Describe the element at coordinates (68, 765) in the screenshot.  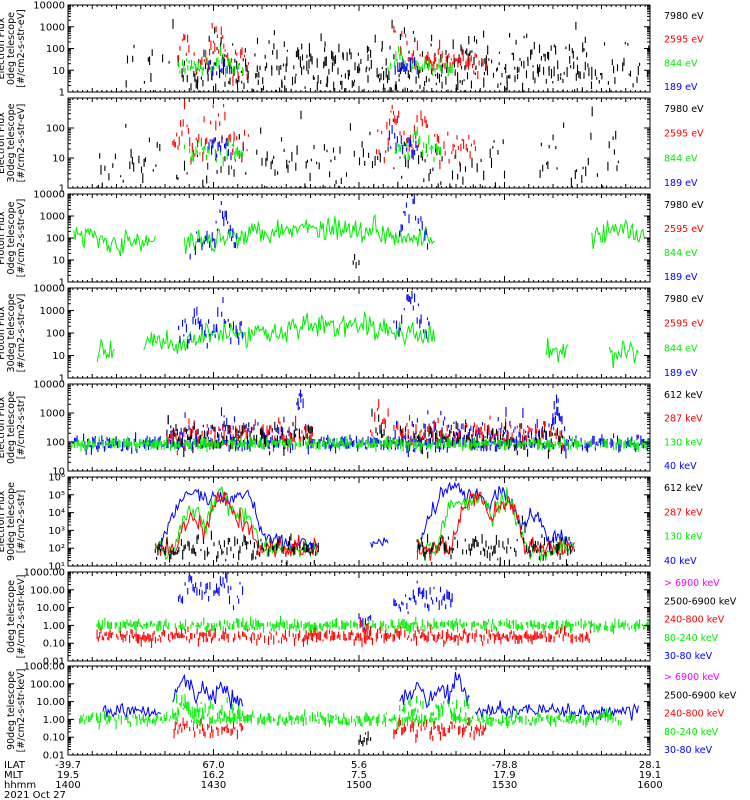
I see `axis-tick-value: -39.7` at that location.